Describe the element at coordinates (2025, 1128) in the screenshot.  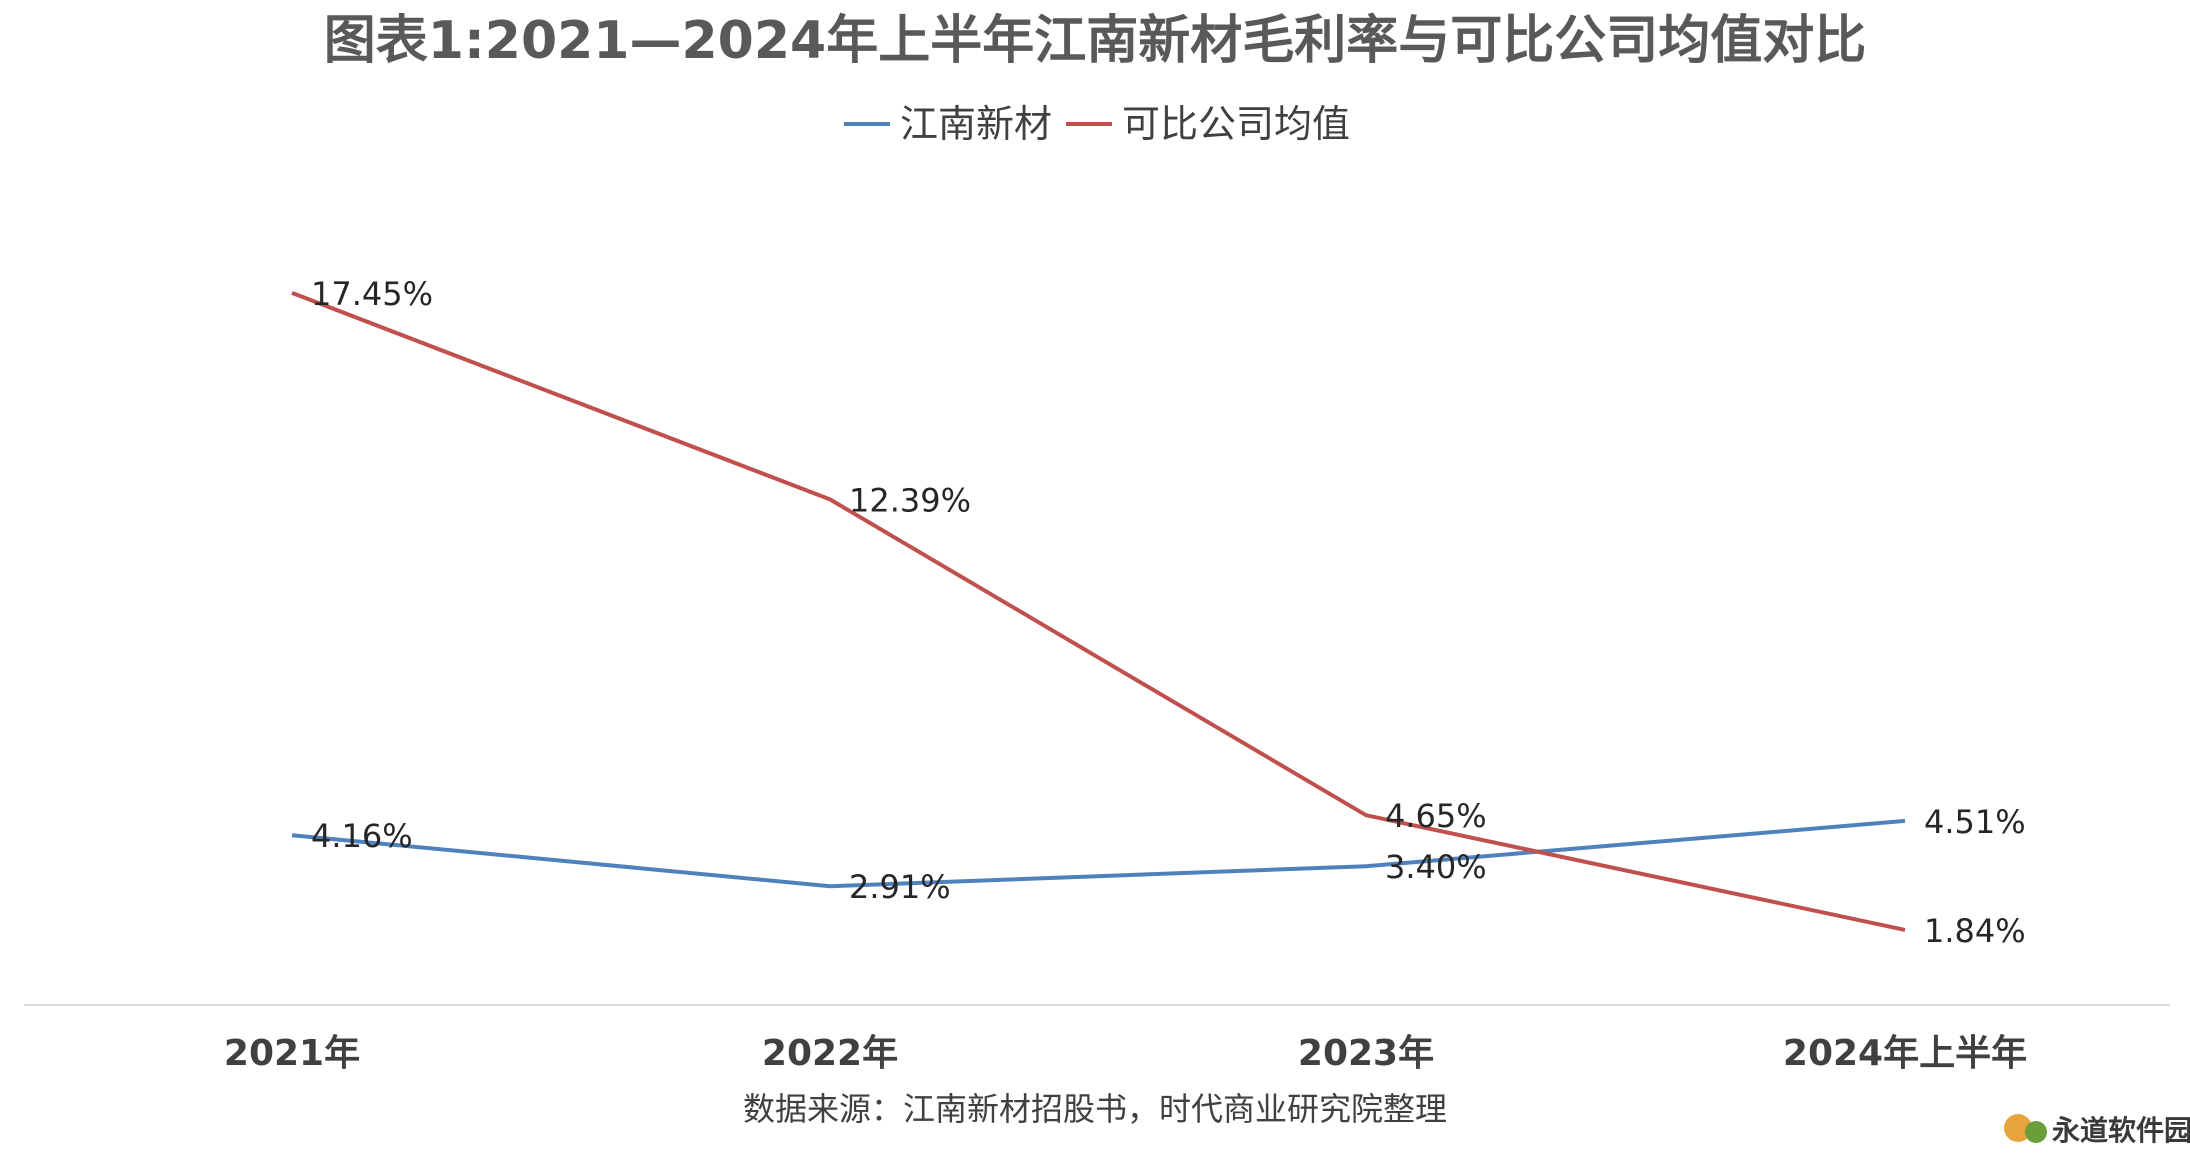
I see `watermark-logo` at that location.